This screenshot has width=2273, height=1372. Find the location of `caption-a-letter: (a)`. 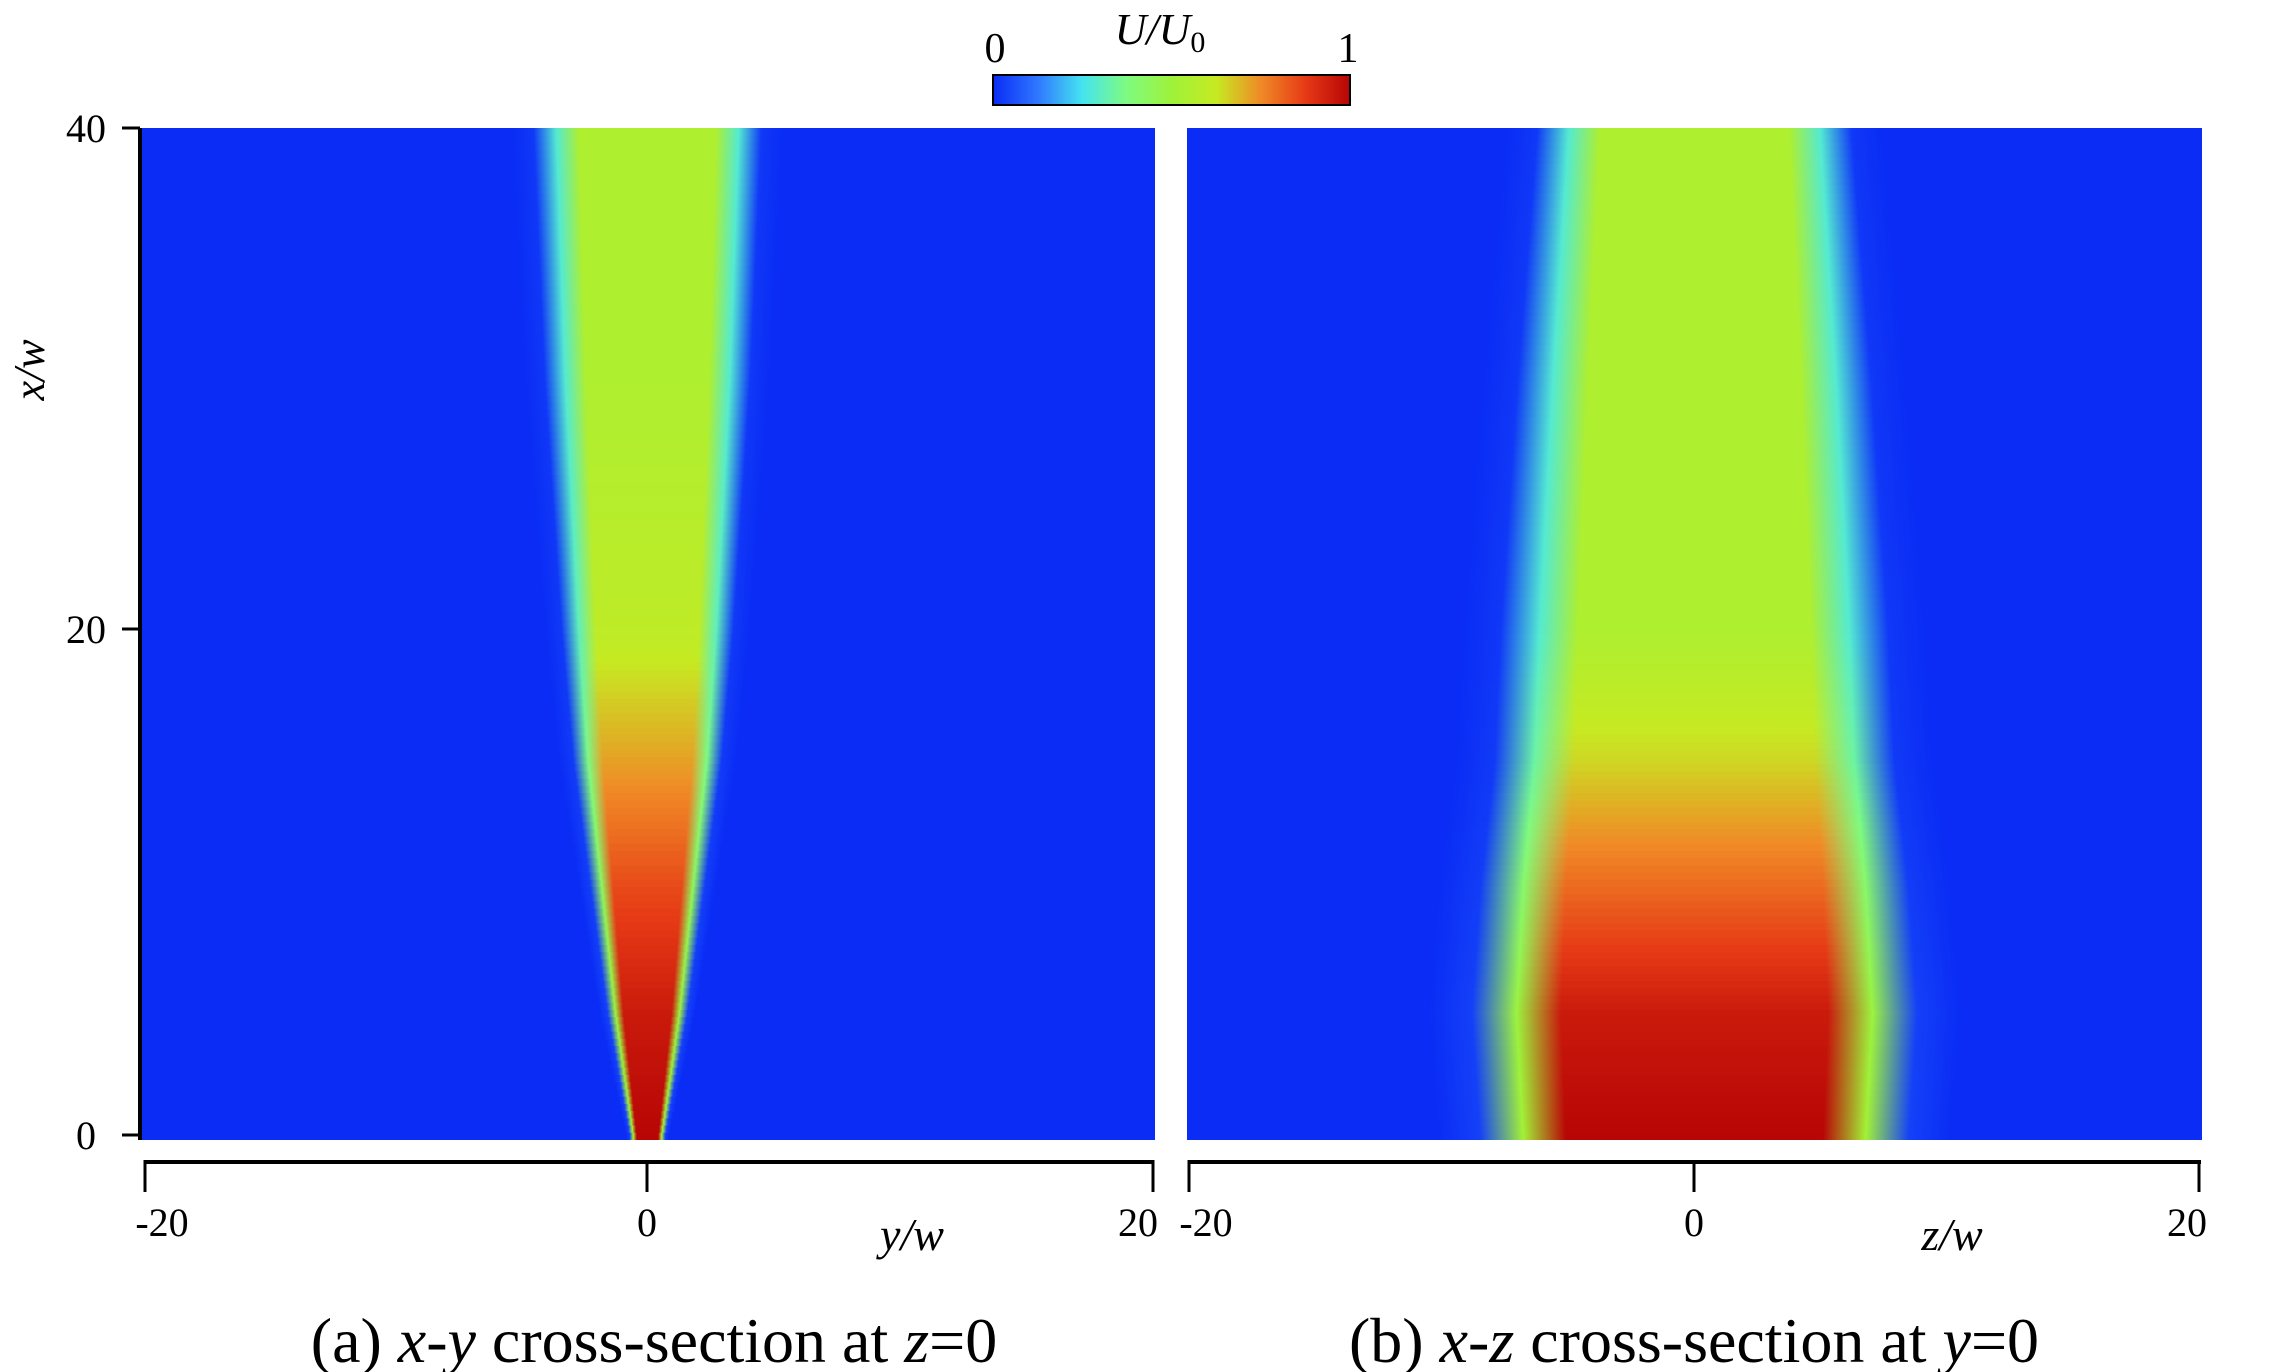

caption-a-letter: (a) is located at coordinates (354, 1338).